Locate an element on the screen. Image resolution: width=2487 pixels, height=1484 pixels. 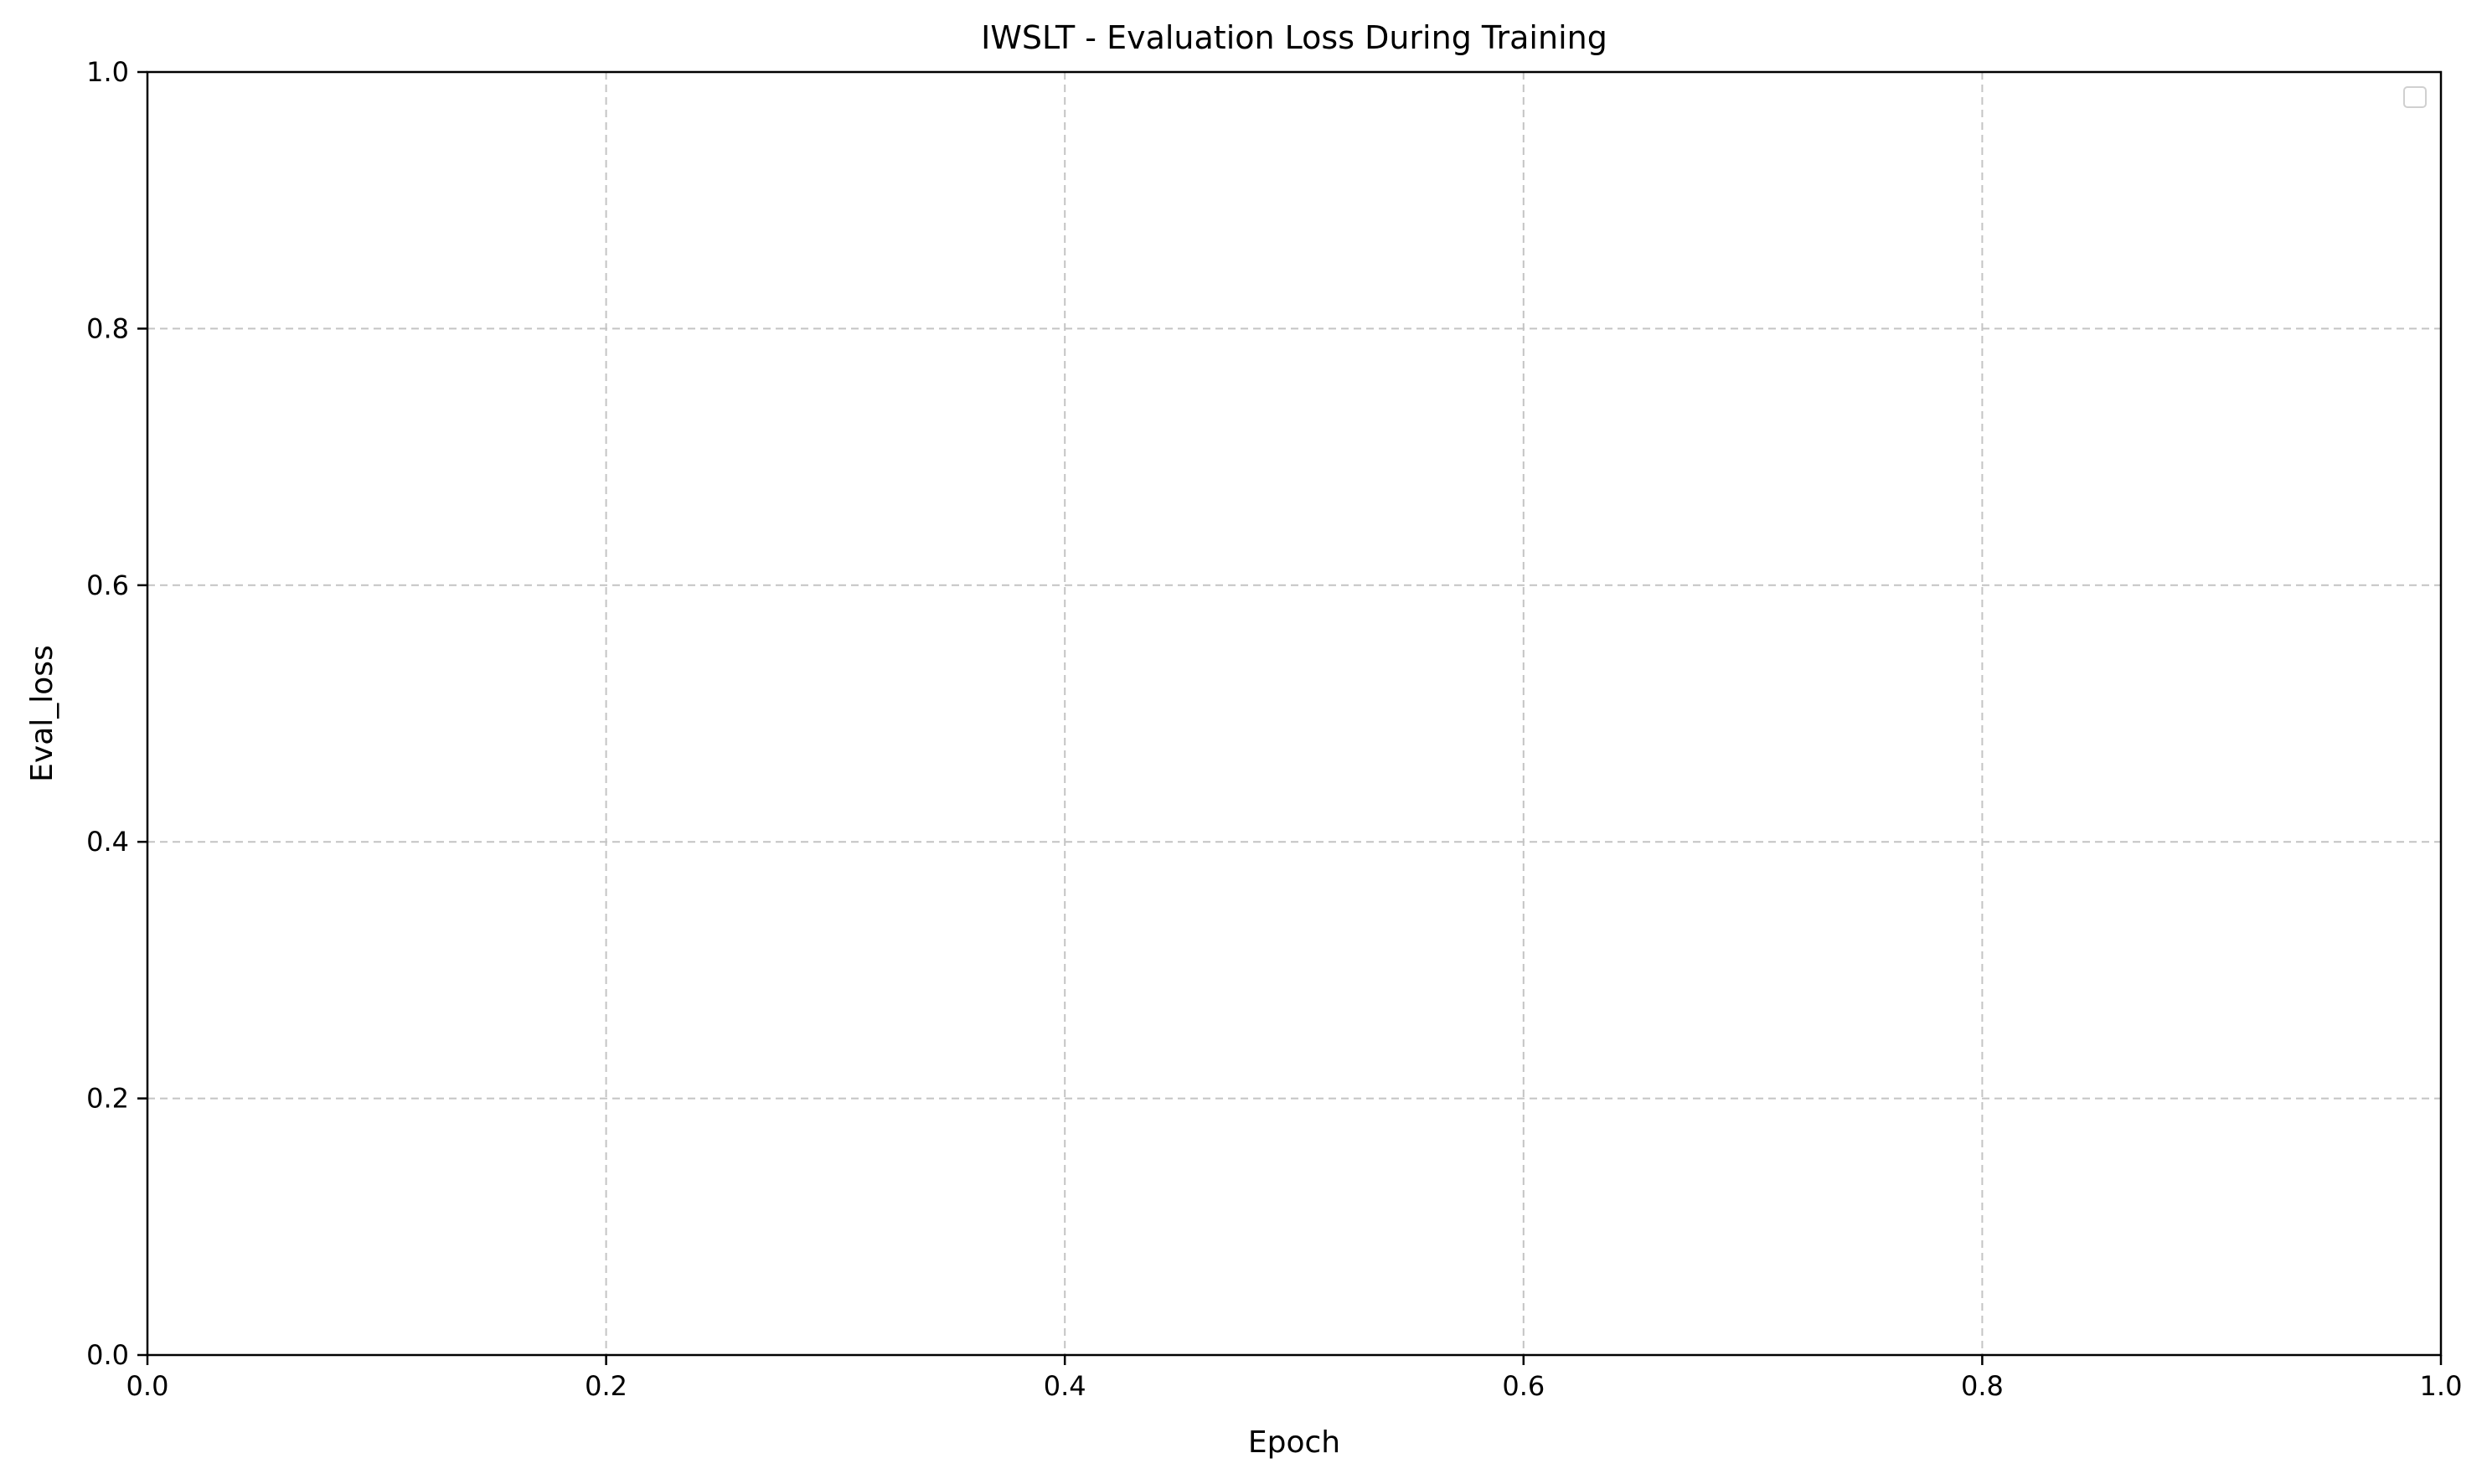
x-tick-label: 0.8 is located at coordinates (1982, 1386).